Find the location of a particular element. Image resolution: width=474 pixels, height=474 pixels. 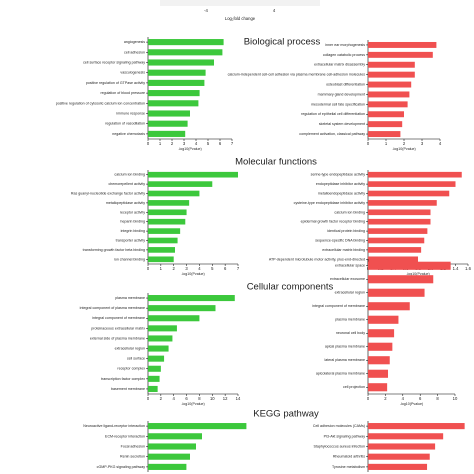

category-label: transcription factor complex is located at coordinates (123, 379).